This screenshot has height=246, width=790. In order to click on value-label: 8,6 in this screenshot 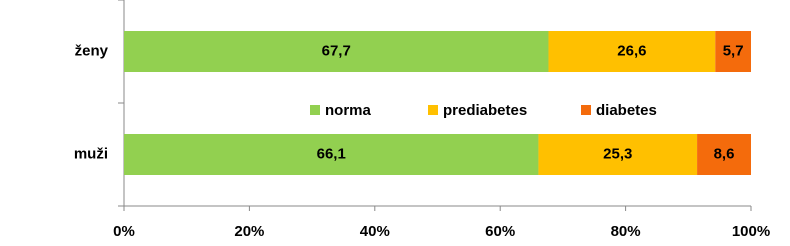, I will do `click(724, 153)`.